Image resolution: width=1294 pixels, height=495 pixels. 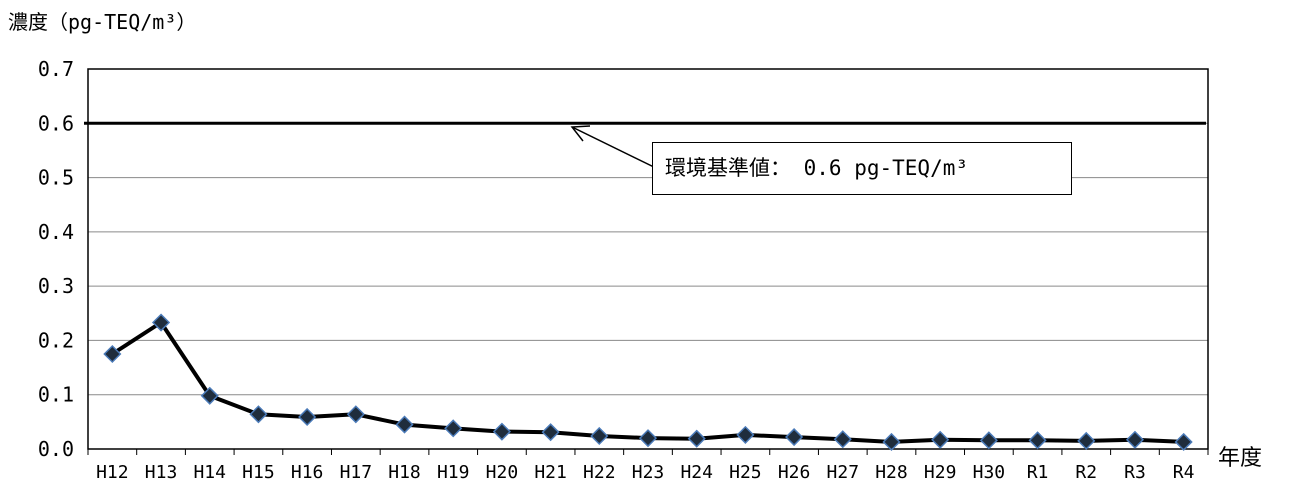 I want to click on reference-callout-label: 環境基準値： 0.6 pg-TEQ/m³, so click(x=862, y=168).